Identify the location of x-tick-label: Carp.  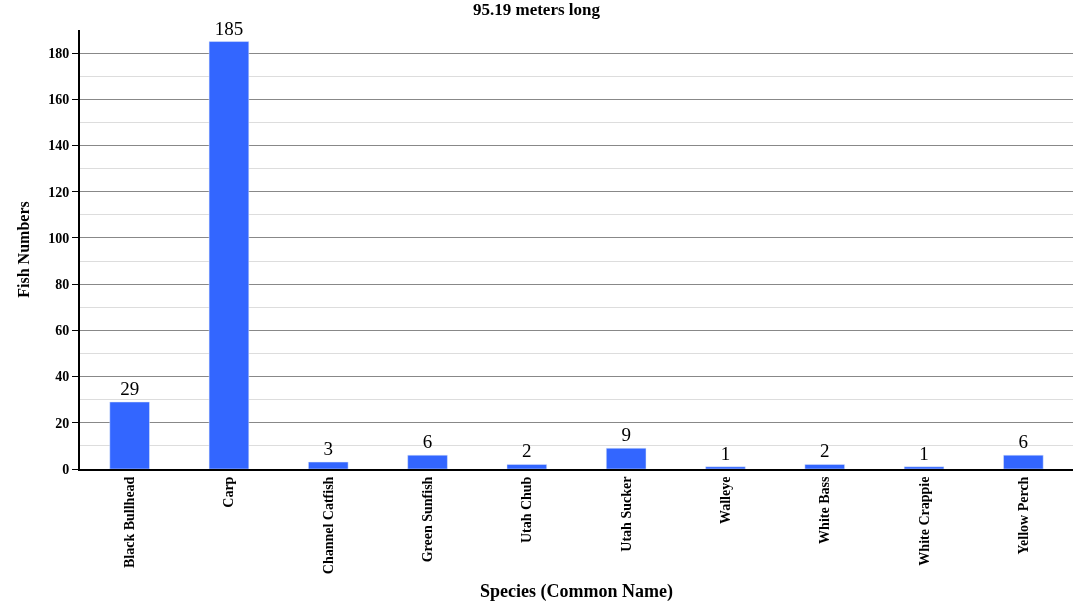
(229, 492).